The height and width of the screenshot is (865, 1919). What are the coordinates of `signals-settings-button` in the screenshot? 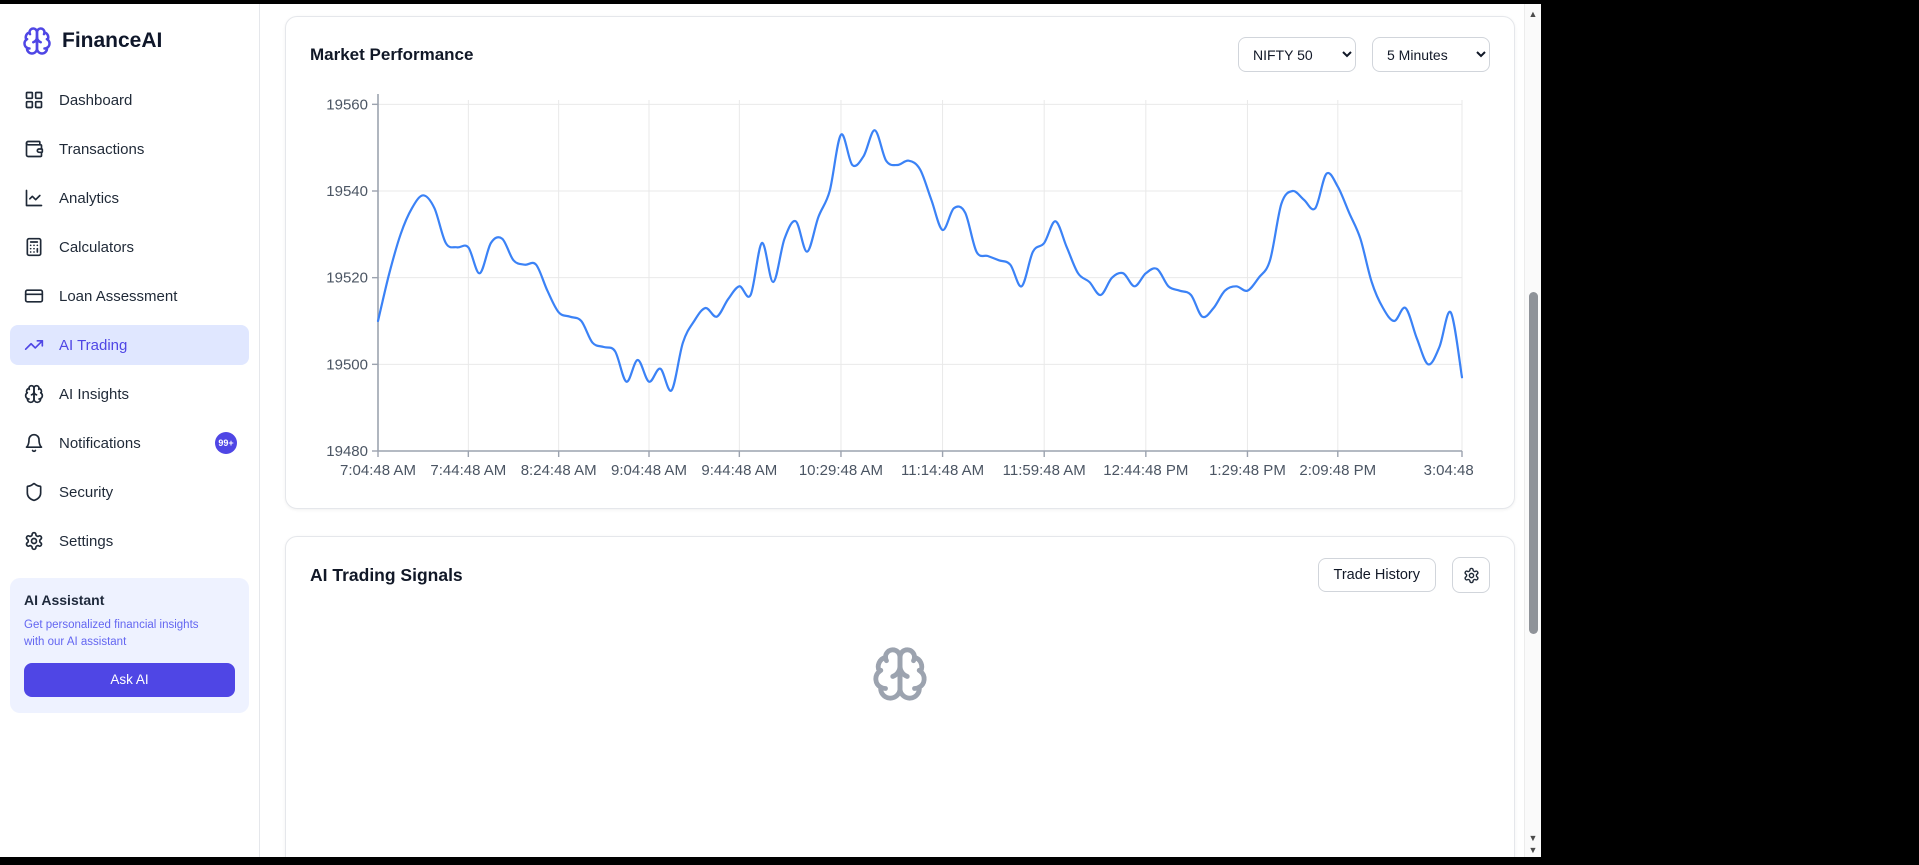 It's located at (1471, 575).